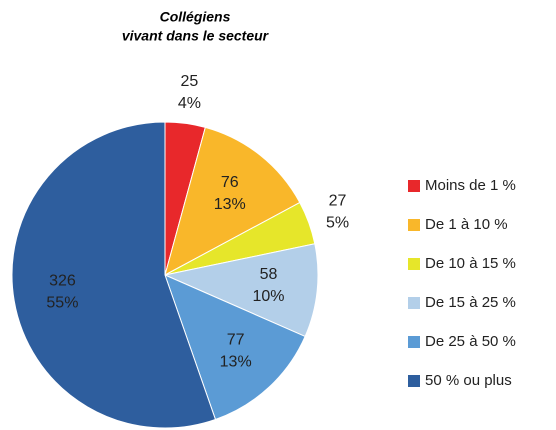  I want to click on legend-label: De 1 à 10 %, so click(466, 224).